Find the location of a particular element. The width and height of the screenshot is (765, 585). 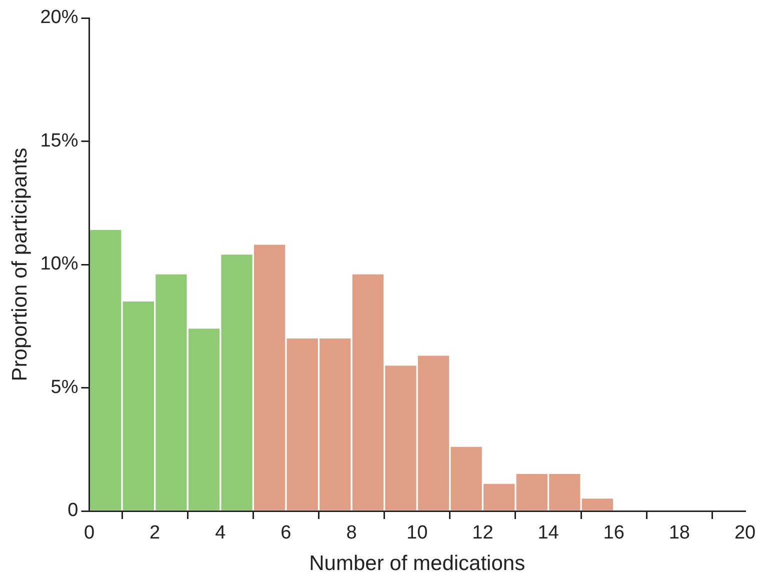

x-tick-label: 14 is located at coordinates (549, 533).